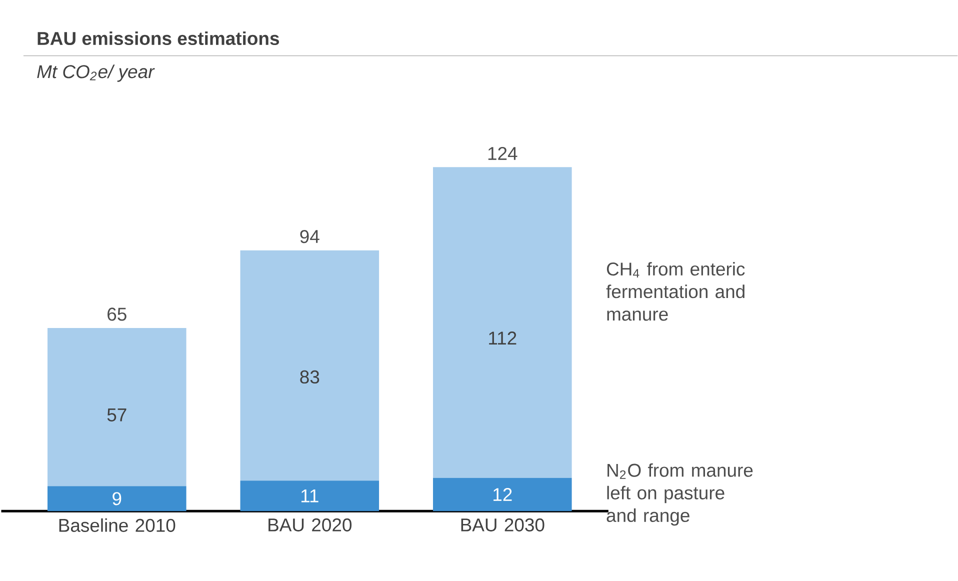 Image resolution: width=958 pixels, height=581 pixels. What do you see at coordinates (310, 377) in the screenshot?
I see `data-label: 83` at bounding box center [310, 377].